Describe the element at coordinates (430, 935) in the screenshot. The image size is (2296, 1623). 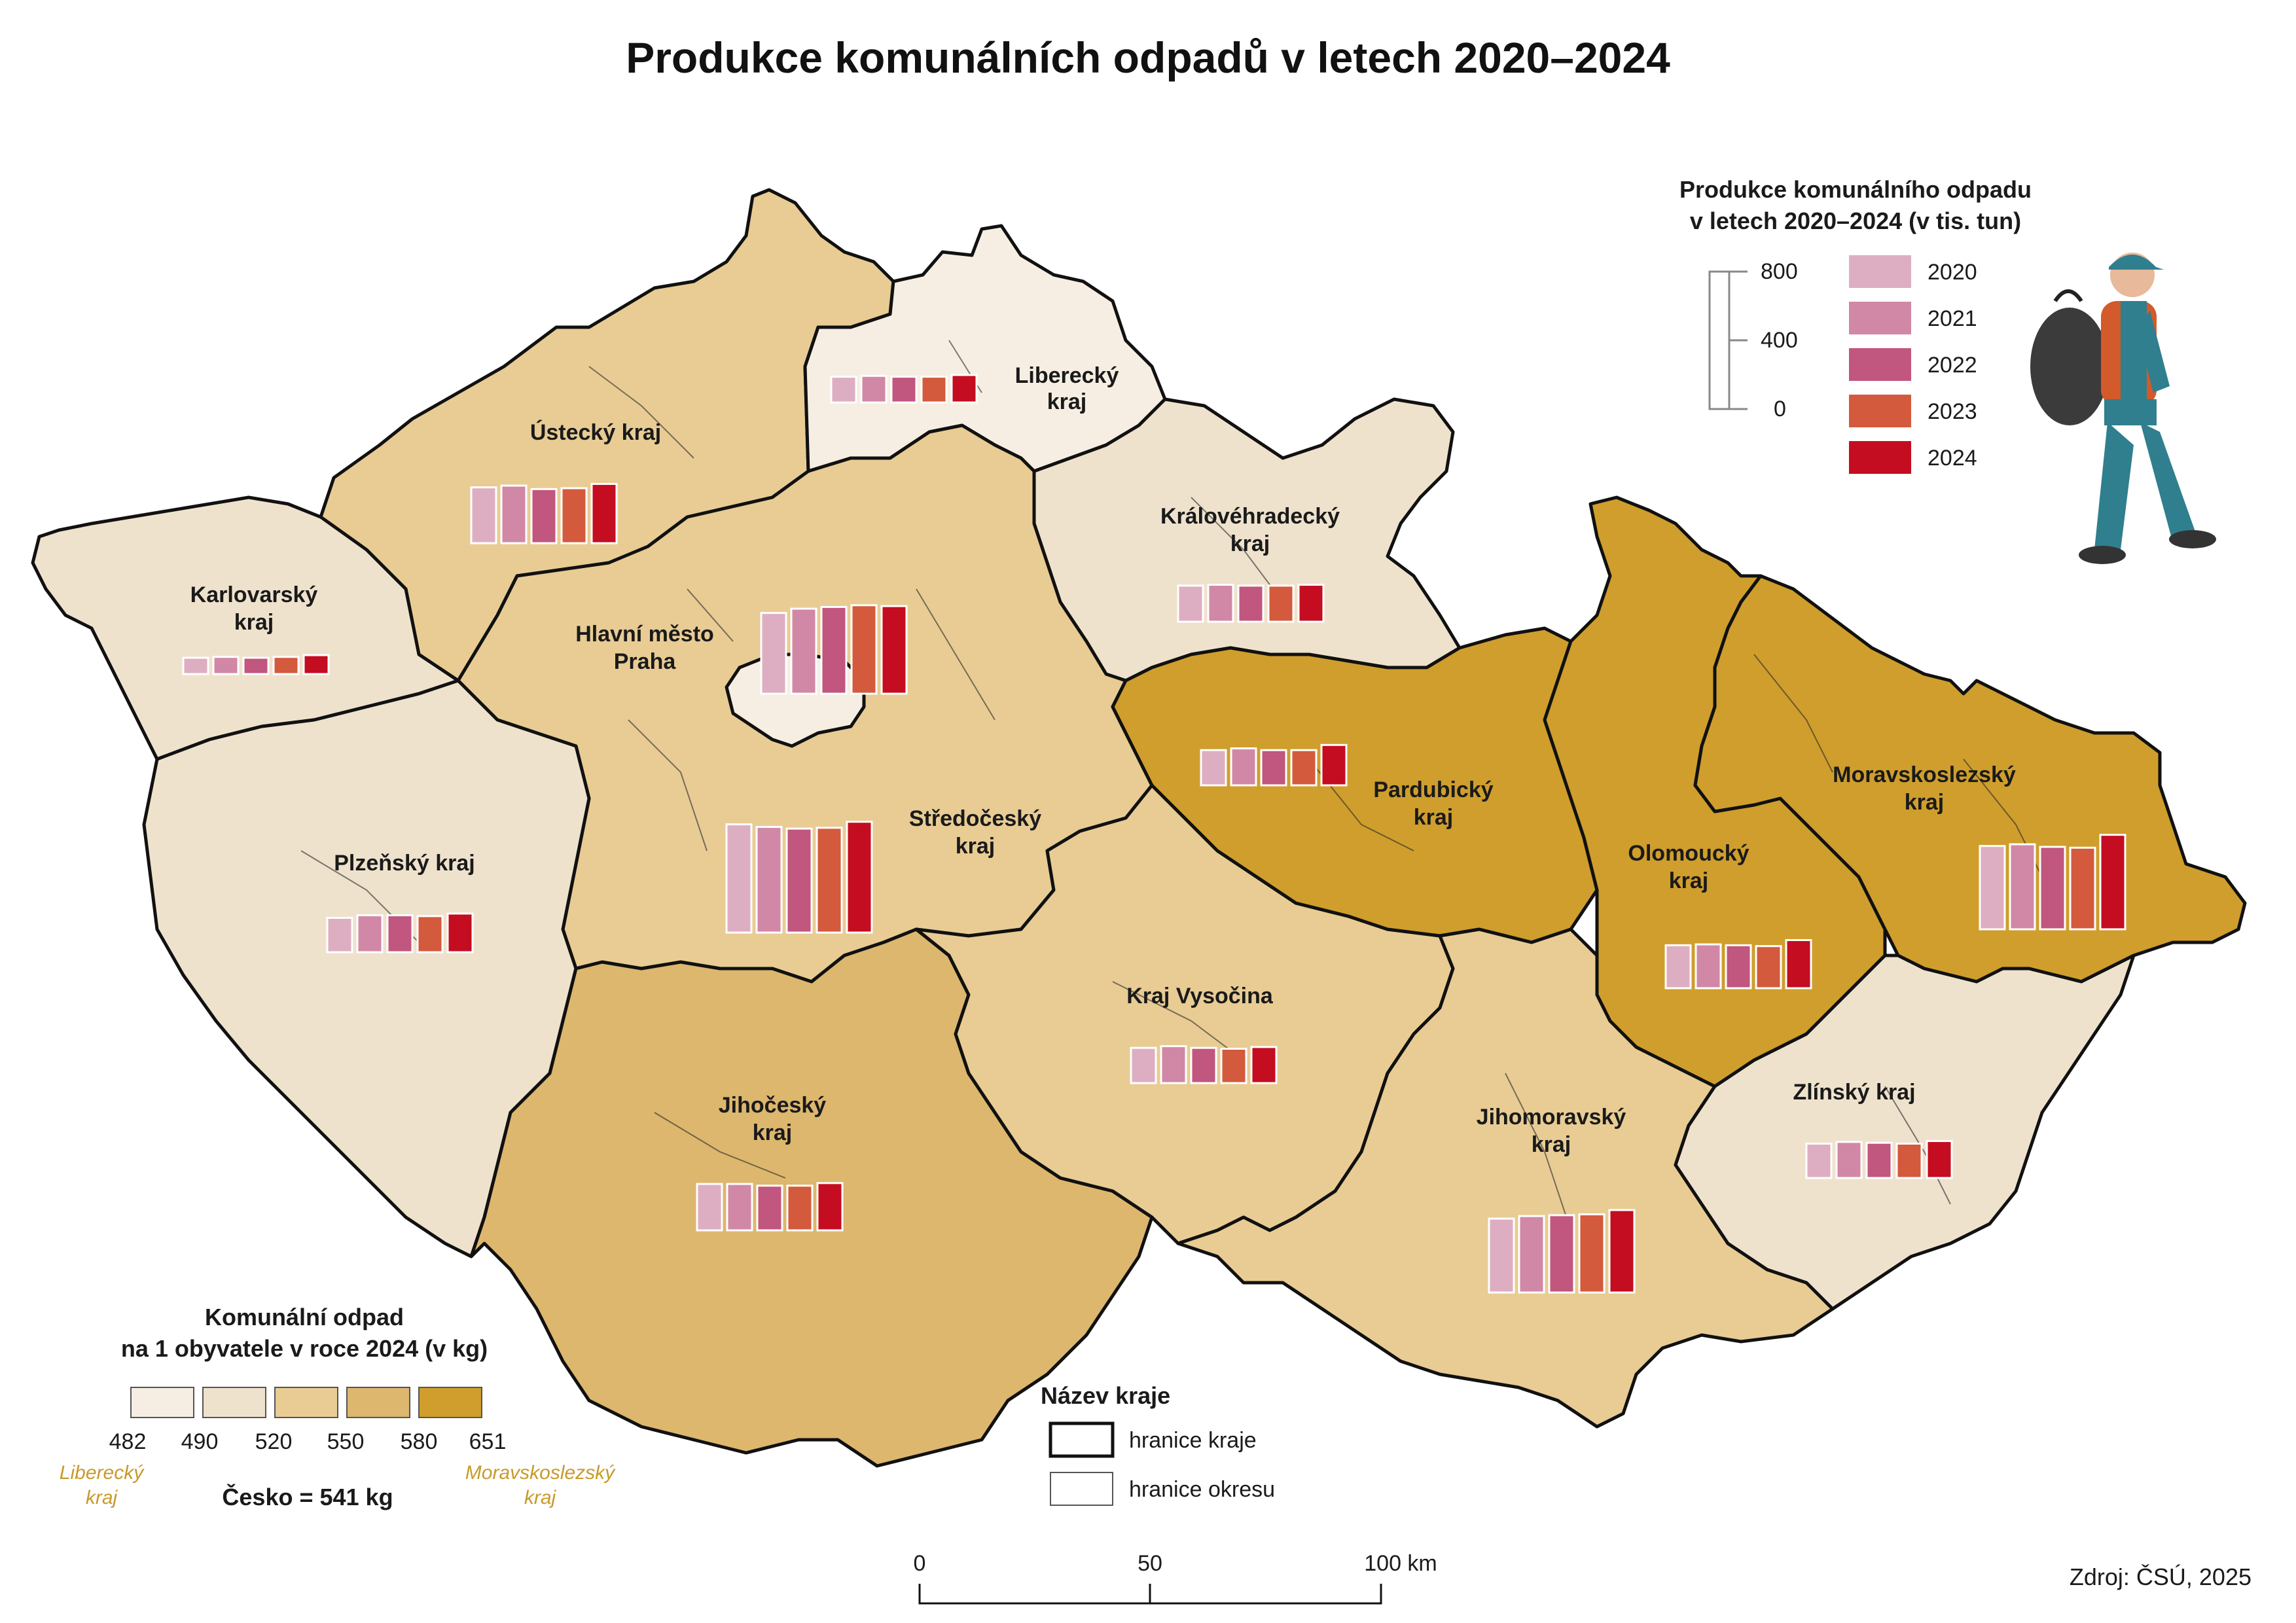
I see `bar-plzensky-2023` at that location.